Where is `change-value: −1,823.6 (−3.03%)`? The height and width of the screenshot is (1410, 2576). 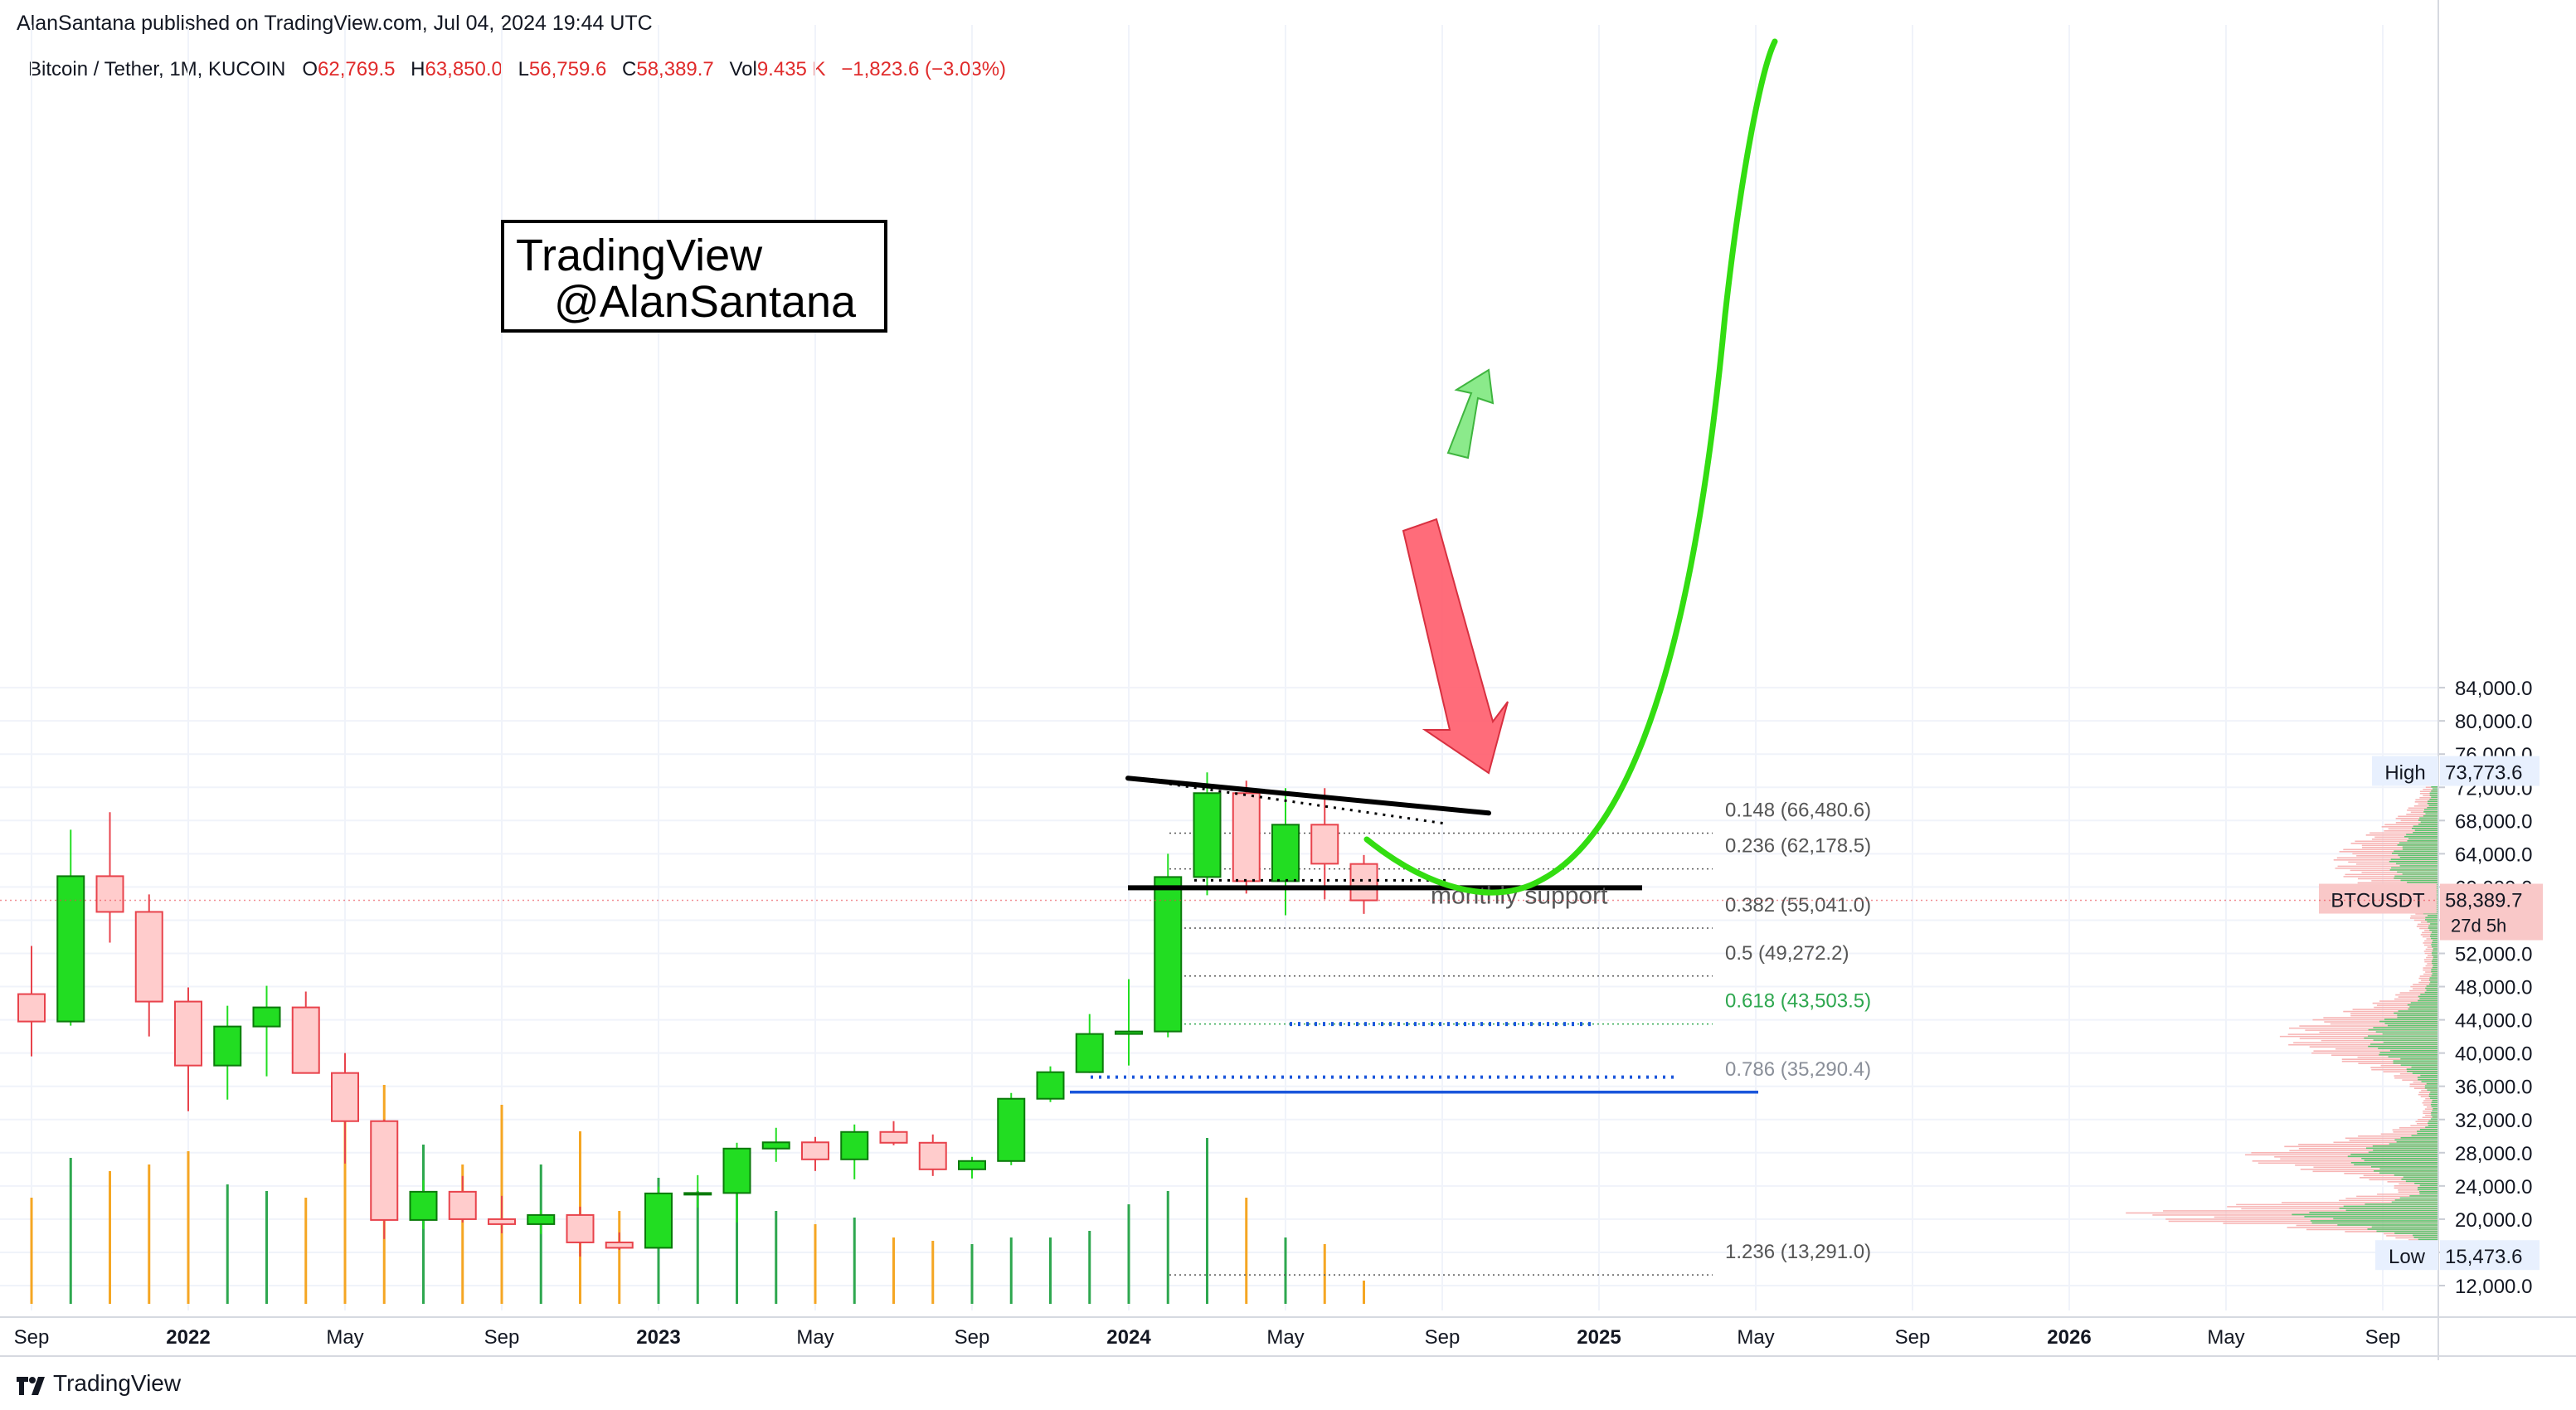
change-value: −1,823.6 (−3.03%) is located at coordinates (924, 69).